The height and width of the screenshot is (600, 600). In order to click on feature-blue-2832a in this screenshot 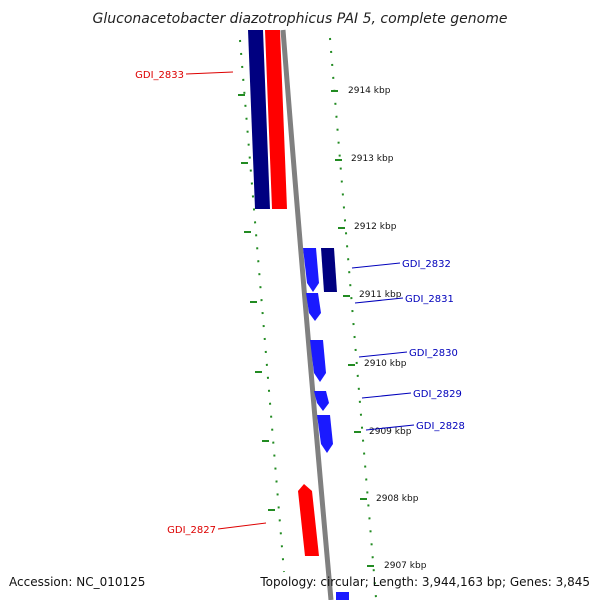, I will do `click(311, 270)`.